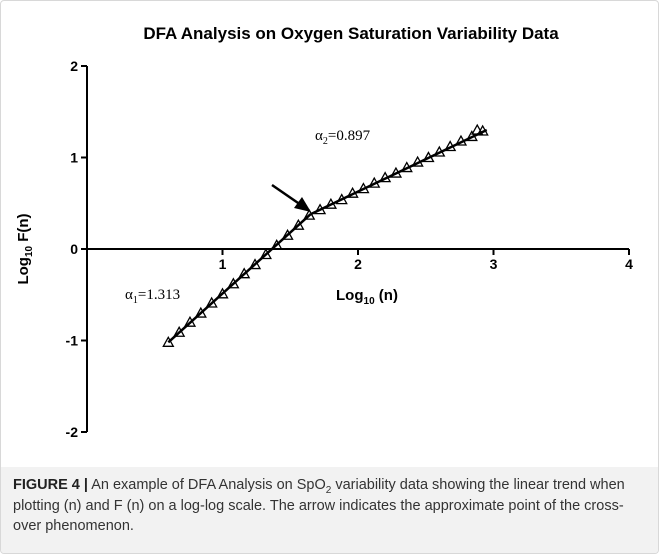  What do you see at coordinates (350, 295) in the screenshot?
I see `x-axis-label-part: Log` at bounding box center [350, 295].